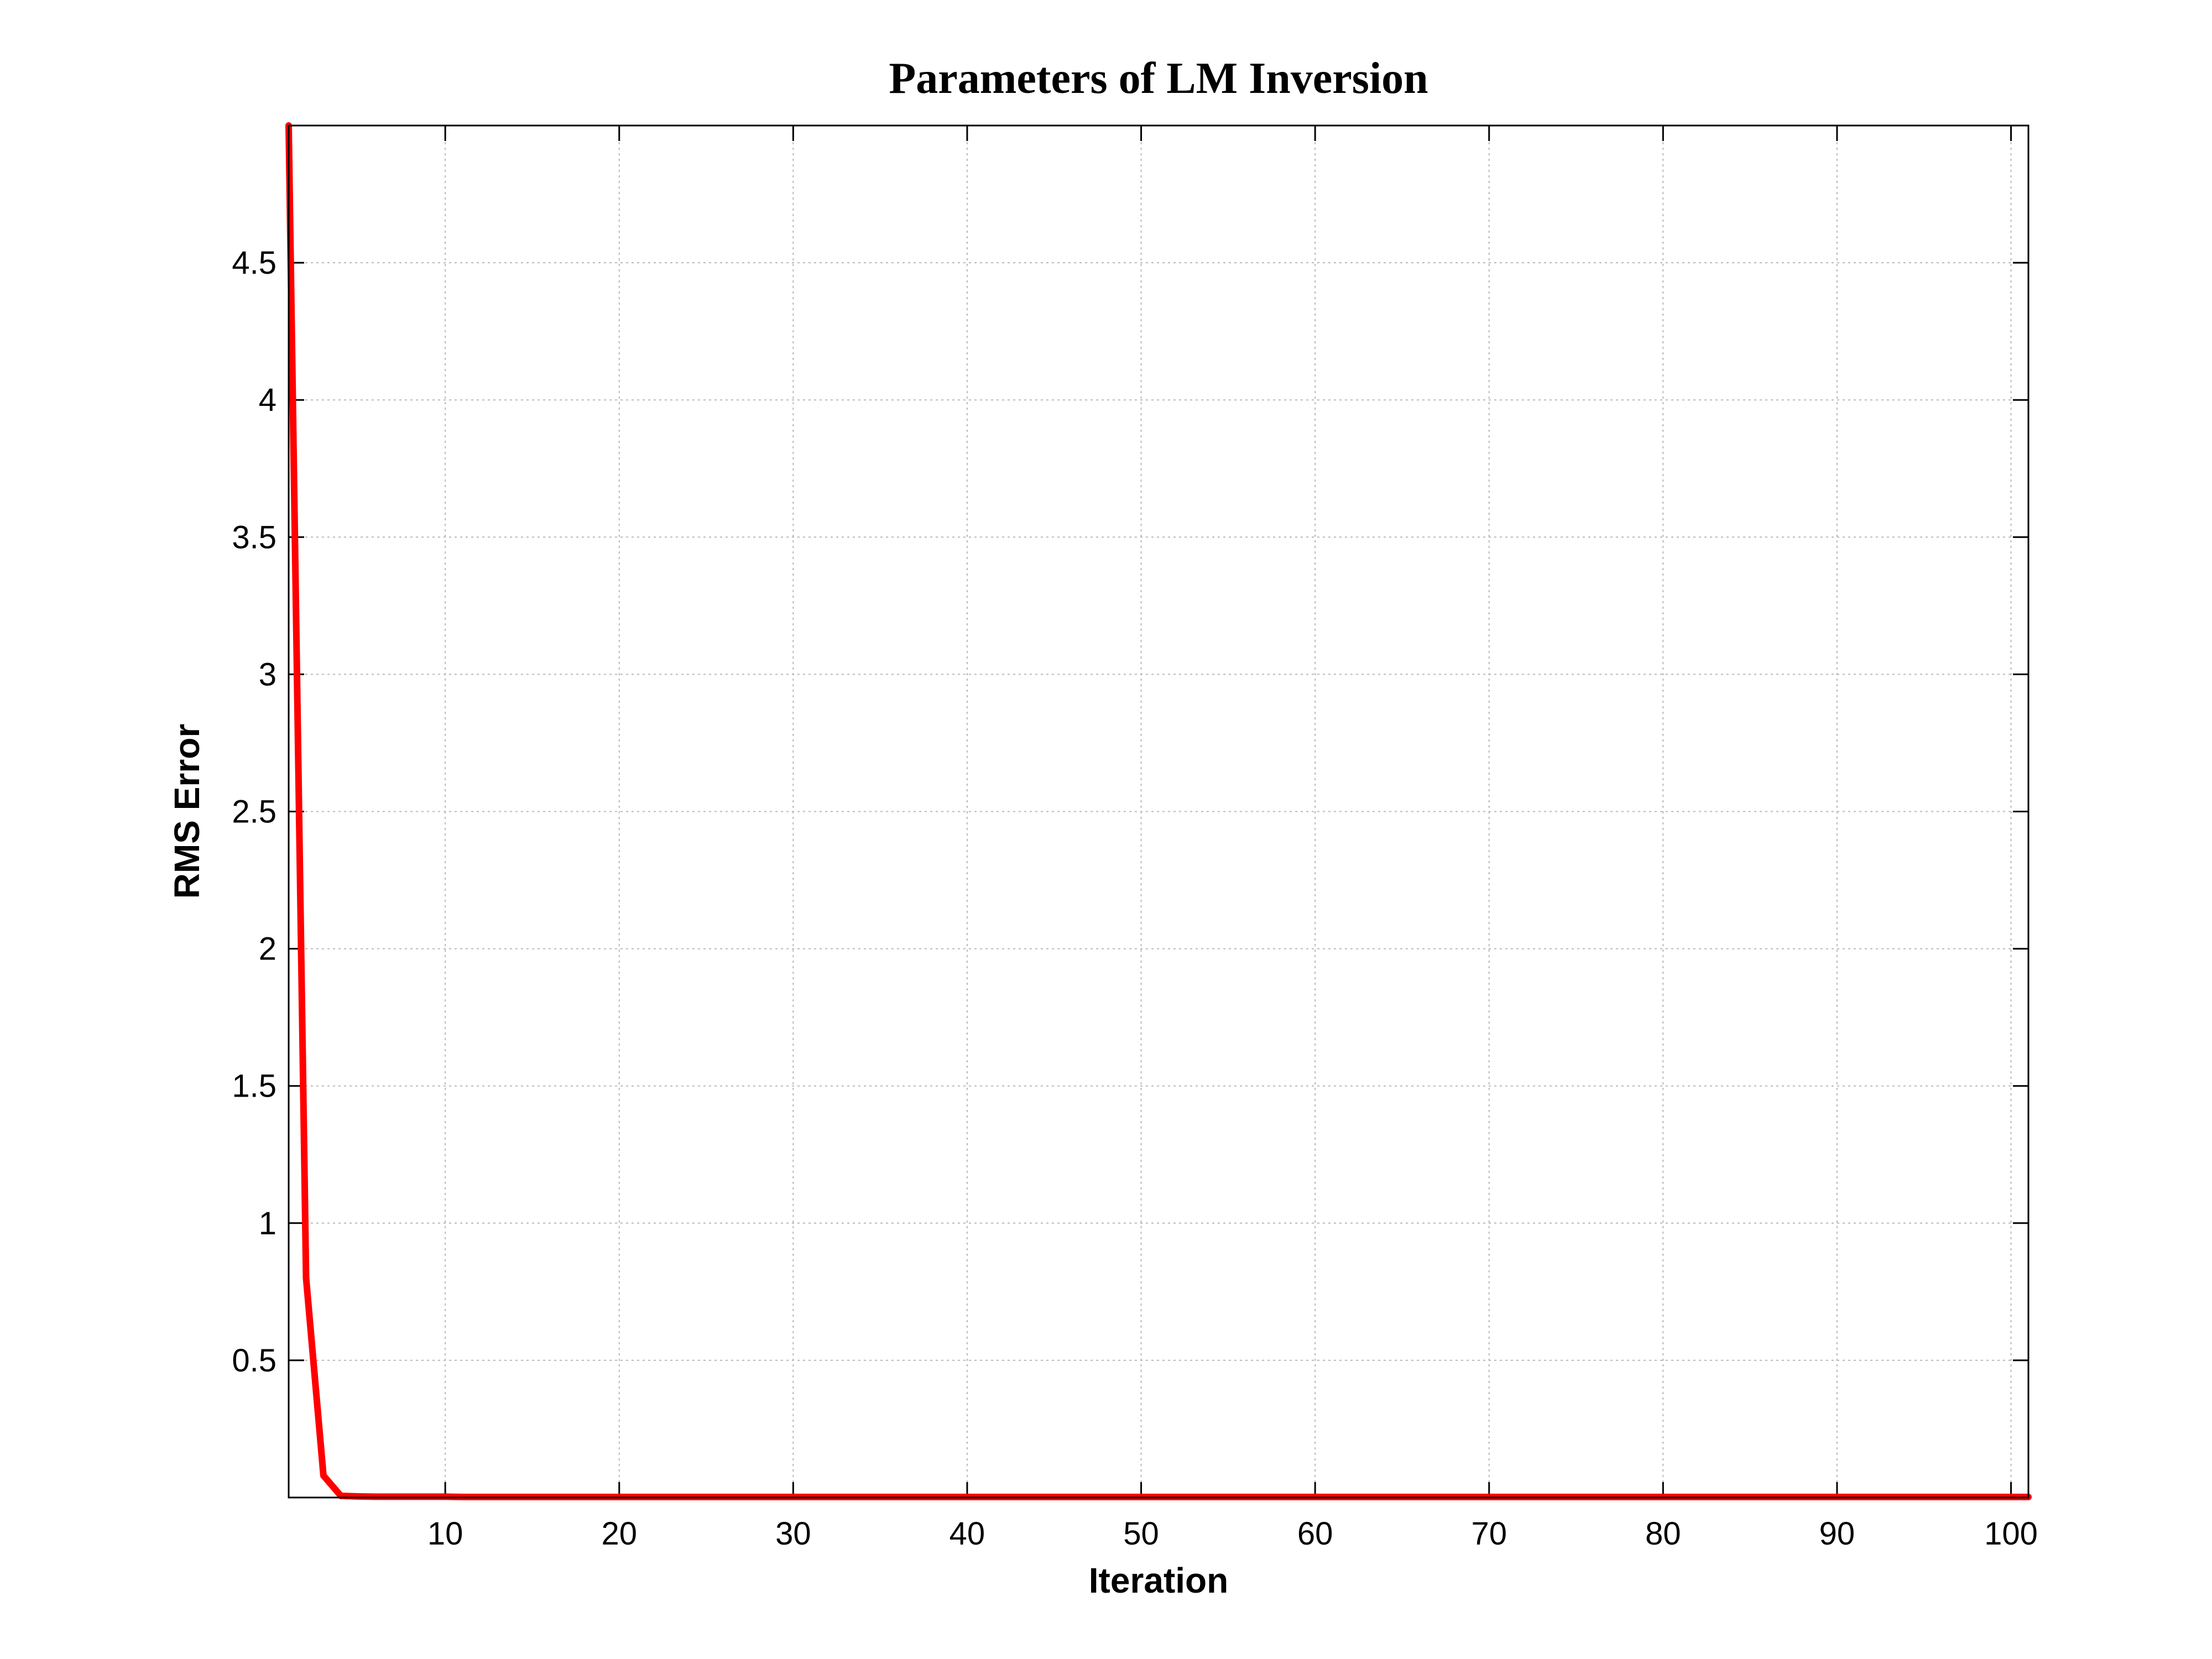 The width and height of the screenshot is (2212, 1659). What do you see at coordinates (267, 949) in the screenshot?
I see `y-tick-label: 2` at bounding box center [267, 949].